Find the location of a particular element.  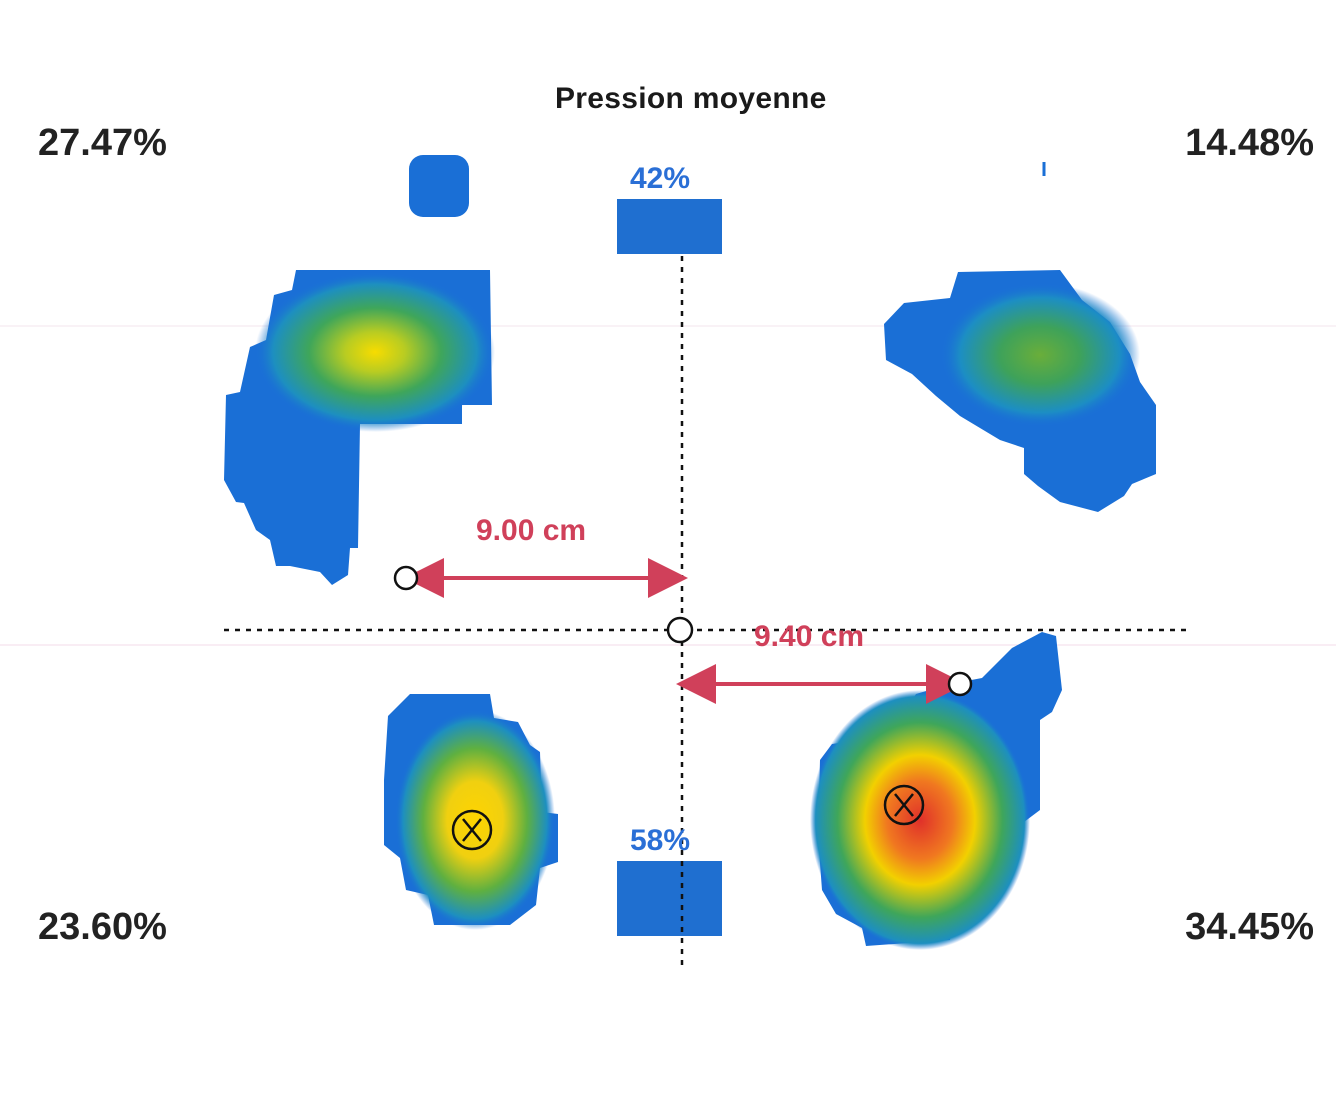

percent-bottom-right: 34.45% is located at coordinates (1249, 927).